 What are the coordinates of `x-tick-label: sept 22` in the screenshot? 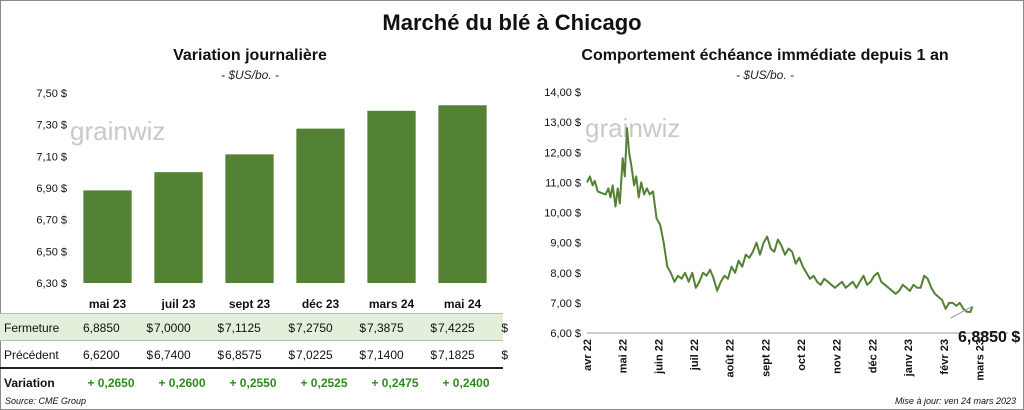 It's located at (766, 358).